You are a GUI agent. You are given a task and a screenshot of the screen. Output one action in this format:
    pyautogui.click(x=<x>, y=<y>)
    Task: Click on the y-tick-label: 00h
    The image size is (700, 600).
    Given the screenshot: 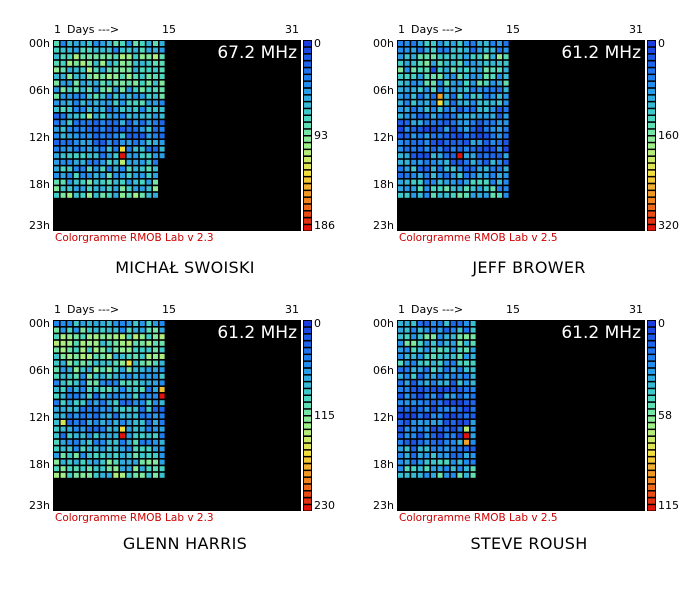 What is the action you would take?
    pyautogui.click(x=39, y=323)
    